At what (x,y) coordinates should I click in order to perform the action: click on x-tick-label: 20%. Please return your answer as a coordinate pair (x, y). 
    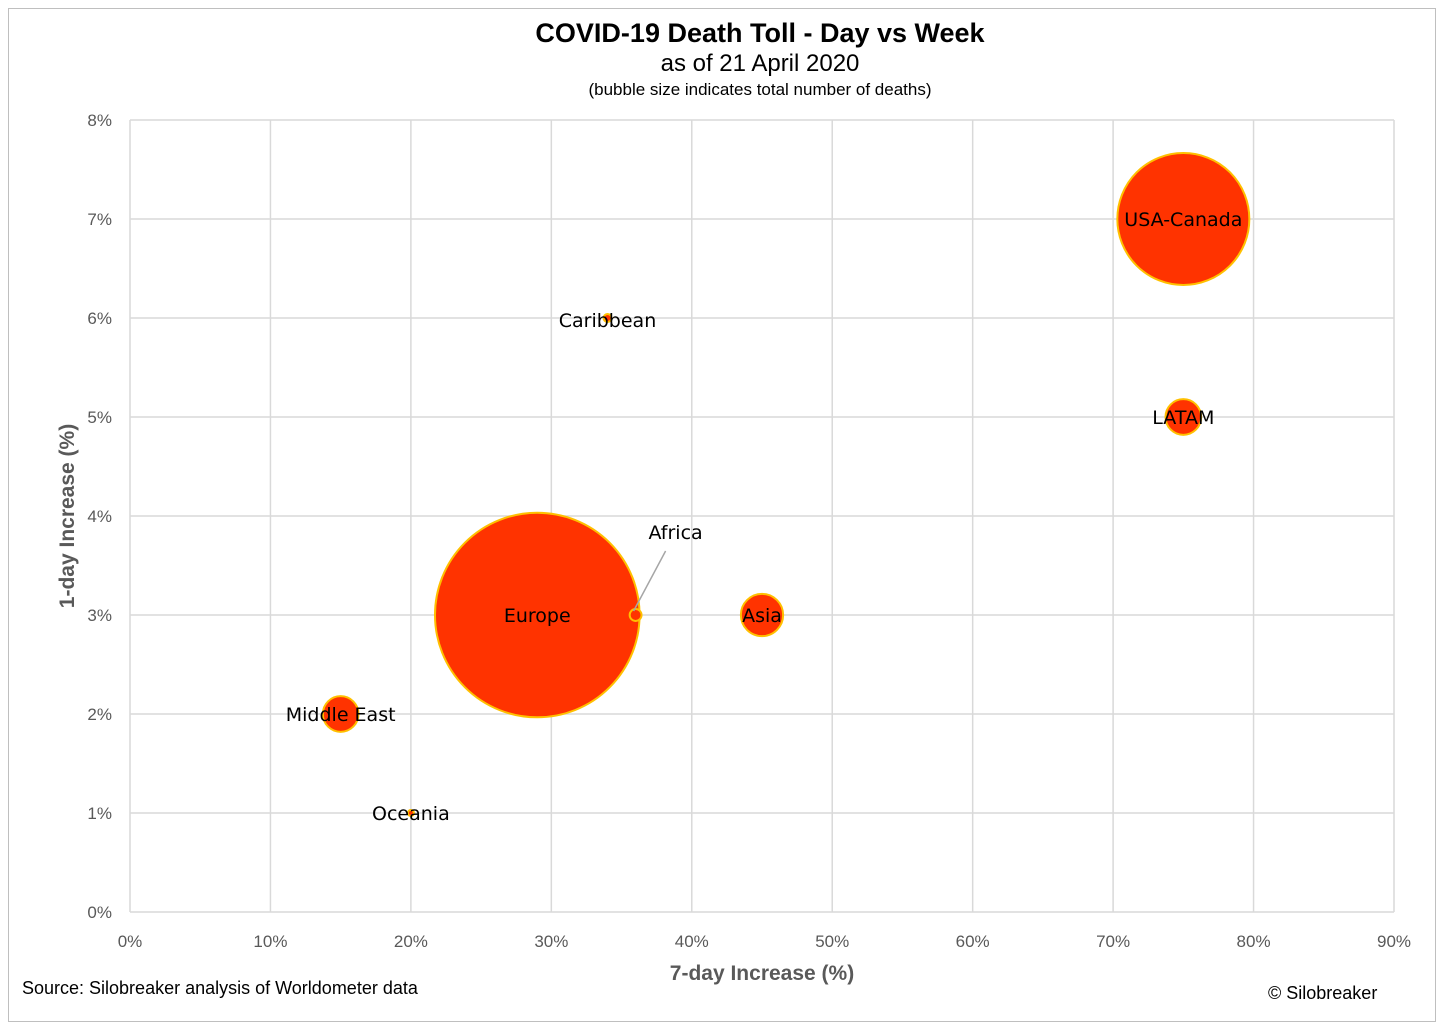
    Looking at the image, I should click on (411, 941).